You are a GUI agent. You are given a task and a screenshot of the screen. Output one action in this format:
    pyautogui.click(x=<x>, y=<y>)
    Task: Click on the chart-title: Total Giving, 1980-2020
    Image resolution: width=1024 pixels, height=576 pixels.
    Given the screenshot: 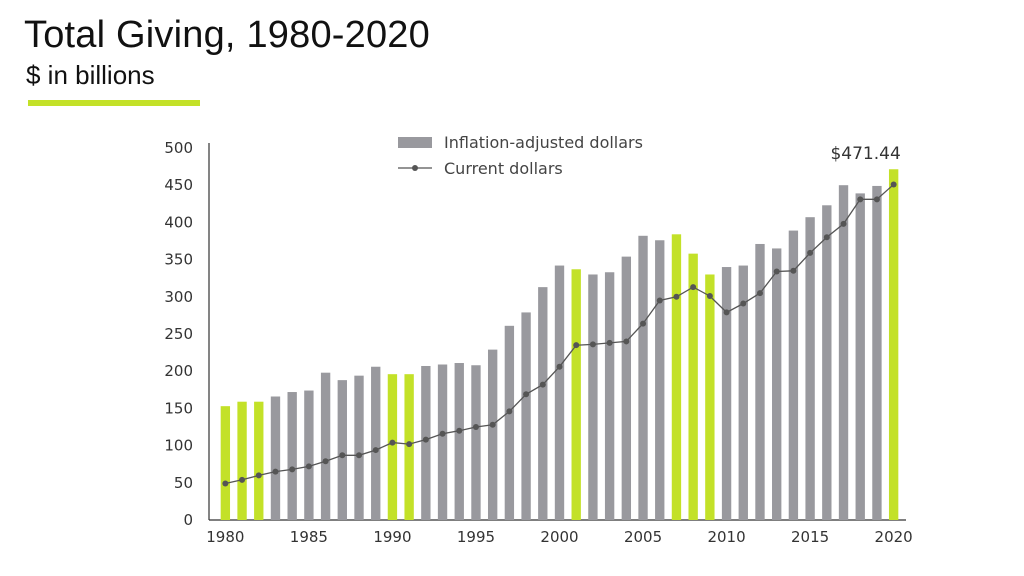 What is the action you would take?
    pyautogui.click(x=227, y=35)
    